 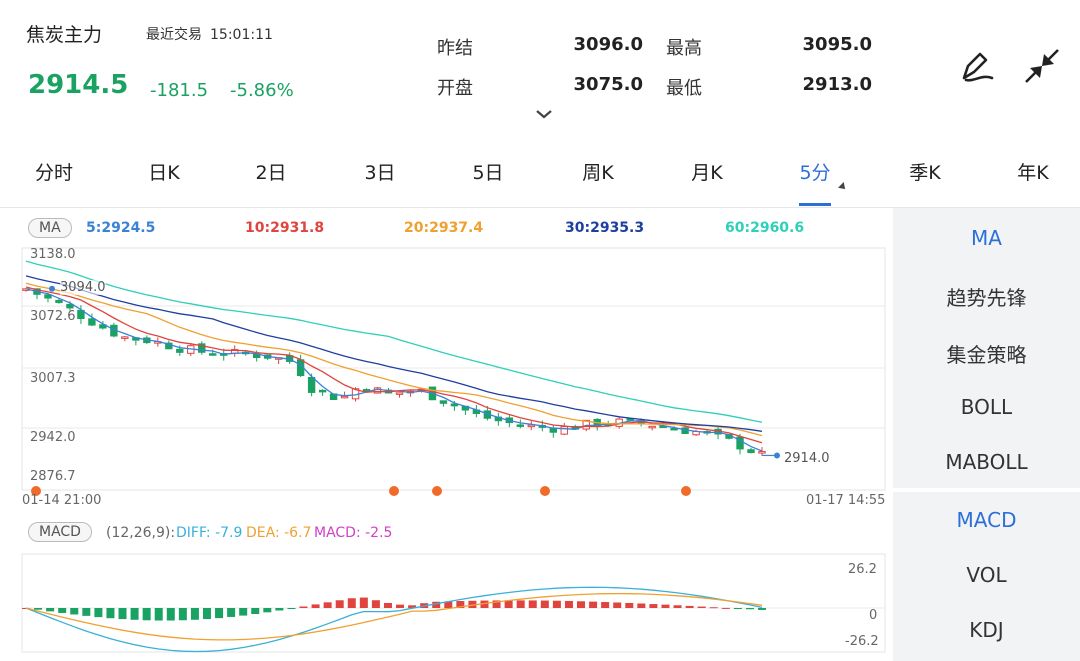 I want to click on indicator-vol: VOL, so click(x=986, y=575).